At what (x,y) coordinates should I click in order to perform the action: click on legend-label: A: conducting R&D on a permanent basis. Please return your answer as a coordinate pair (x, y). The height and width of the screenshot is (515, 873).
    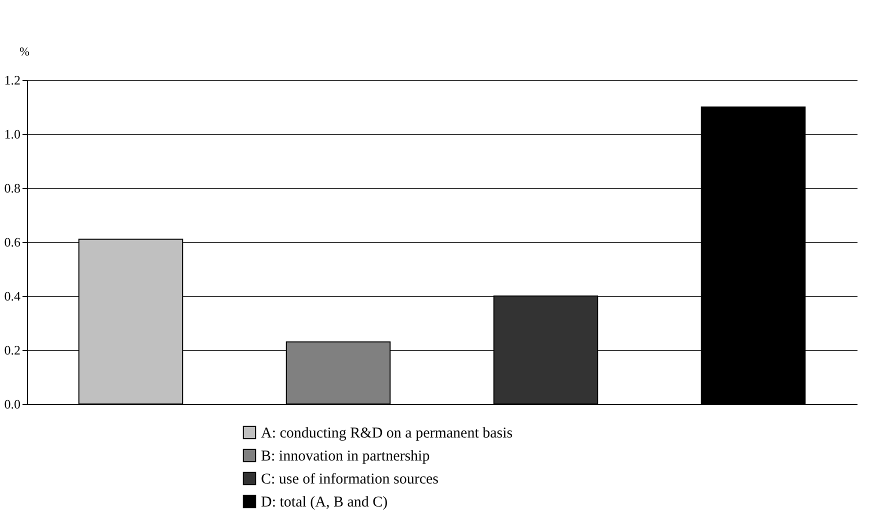
    Looking at the image, I should click on (387, 434).